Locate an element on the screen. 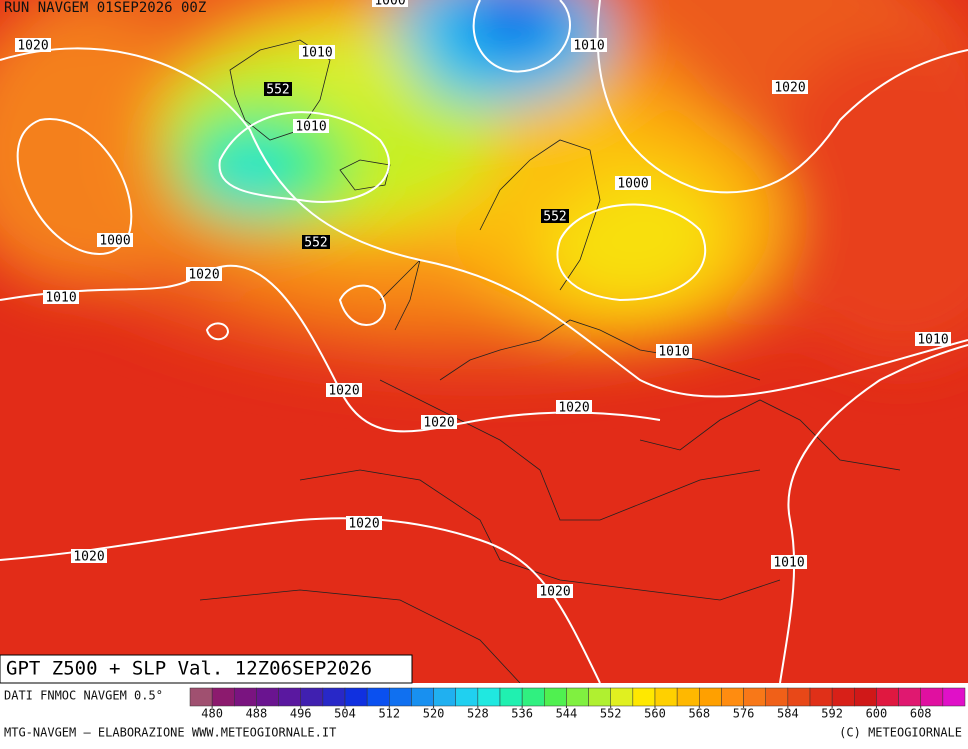 Image resolution: width=968 pixels, height=749 pixels. map-title: GPT Z500 + SLP Val. 12Z06SEP2026 is located at coordinates (189, 669).